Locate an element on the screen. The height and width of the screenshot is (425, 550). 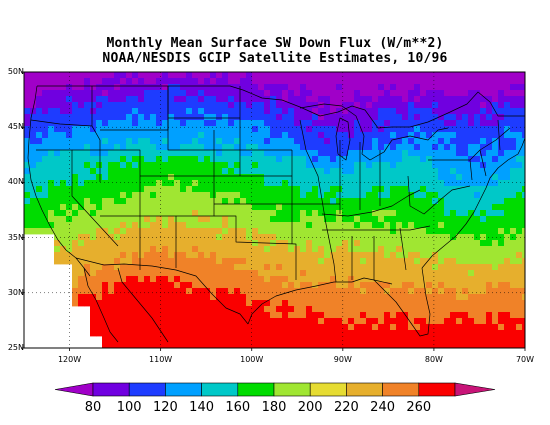
latitude-label: 30N is located at coordinates (15, 292).